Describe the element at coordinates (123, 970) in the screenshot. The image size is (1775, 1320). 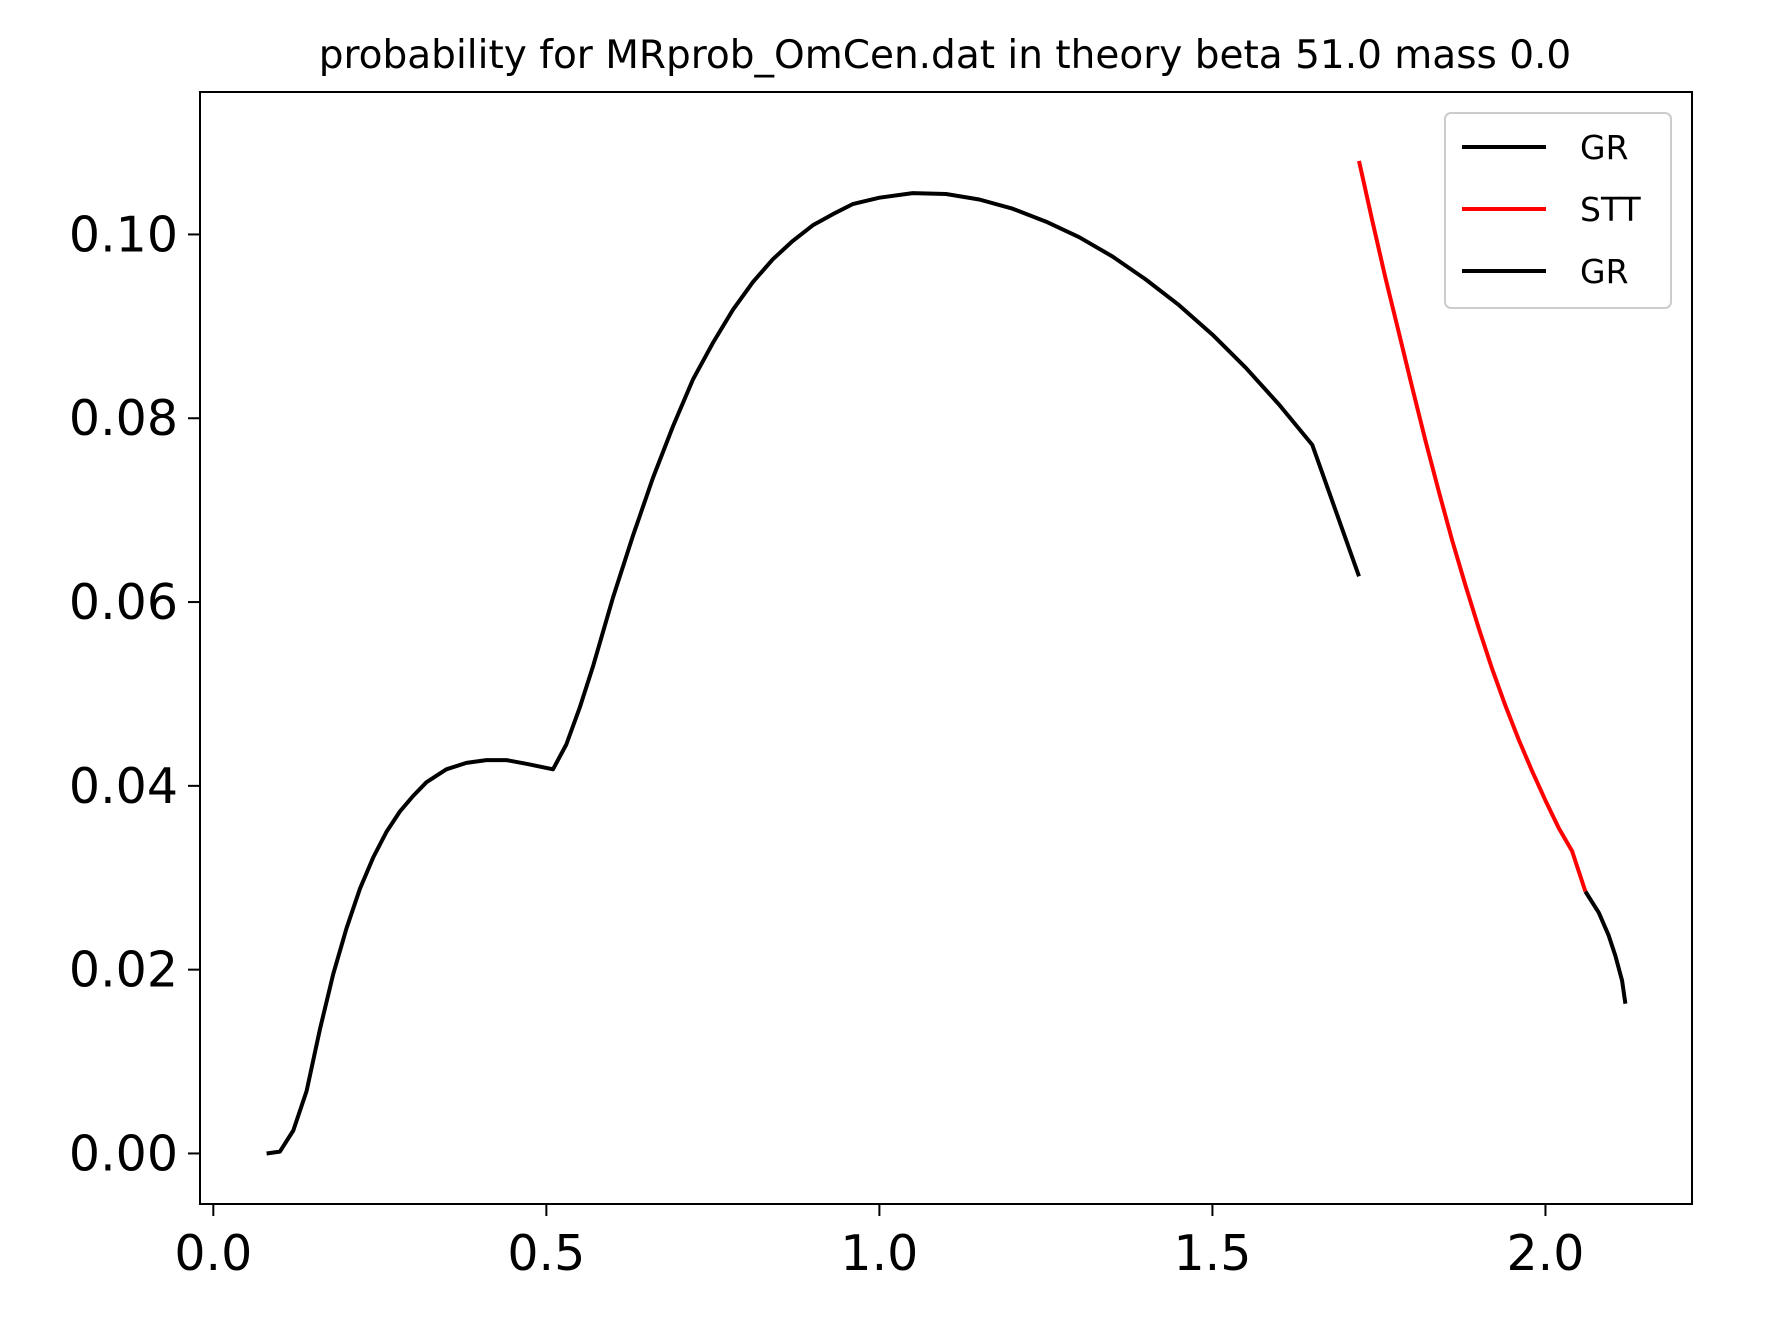
I see `y-tick-label: 0.02` at that location.